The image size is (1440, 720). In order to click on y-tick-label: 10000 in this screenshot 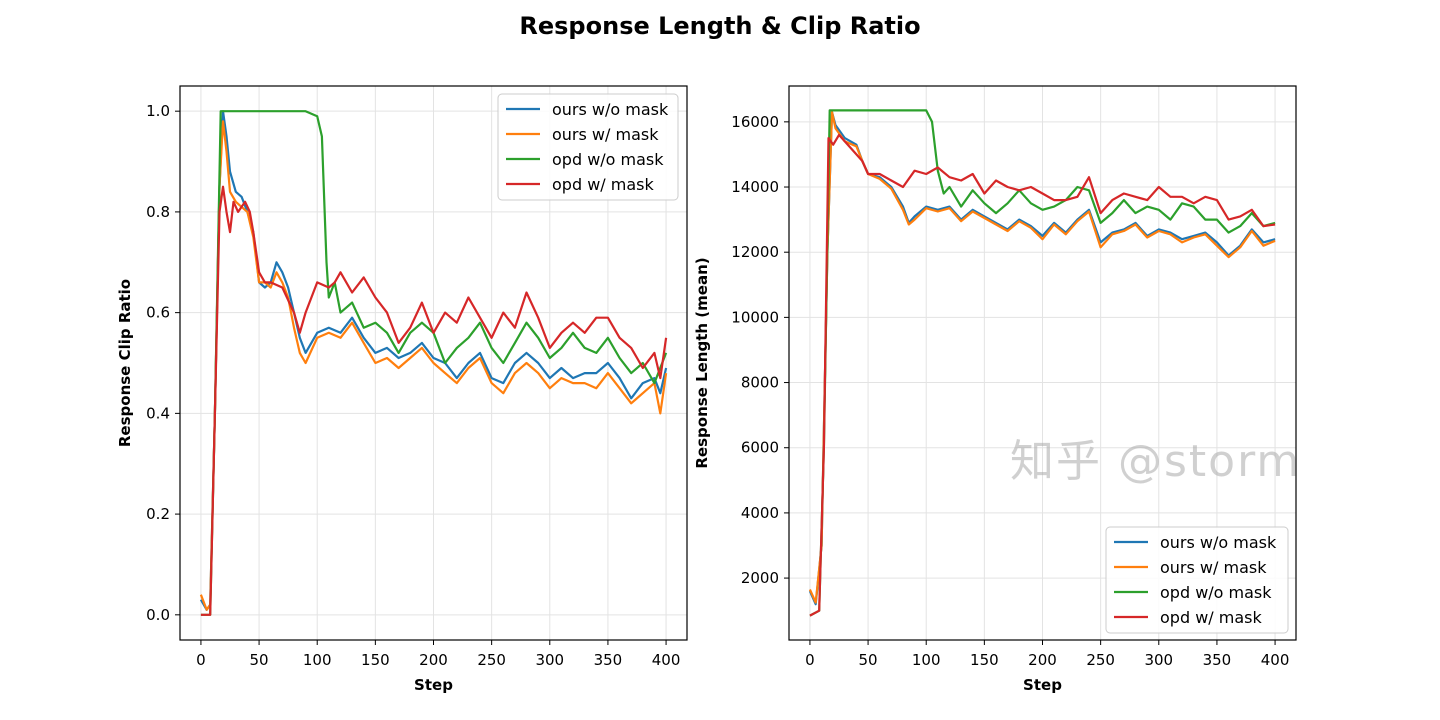, I will do `click(755, 317)`.